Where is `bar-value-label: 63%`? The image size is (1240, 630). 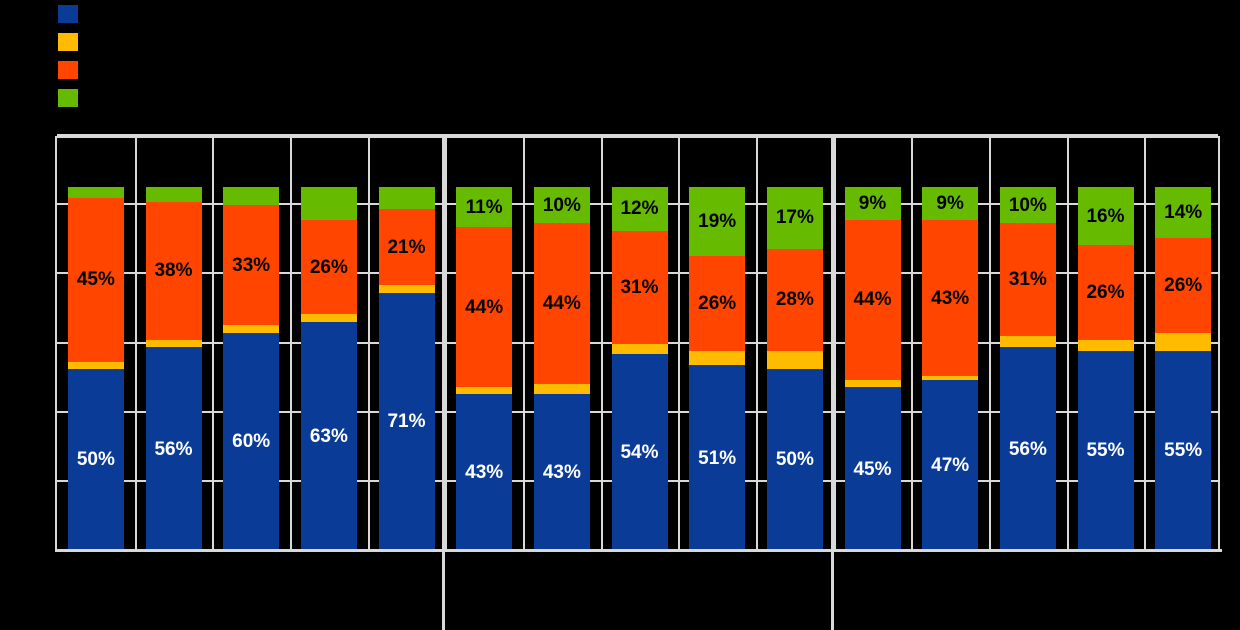
bar-value-label: 63% is located at coordinates (328, 436).